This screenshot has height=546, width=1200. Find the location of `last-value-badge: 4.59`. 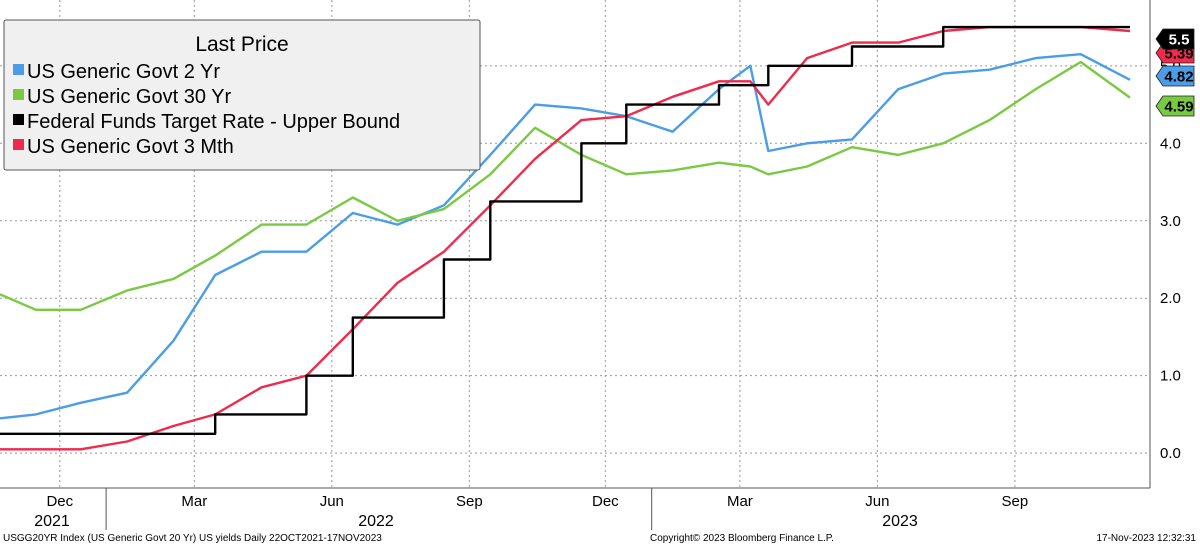

last-value-badge: 4.59 is located at coordinates (1175, 106).